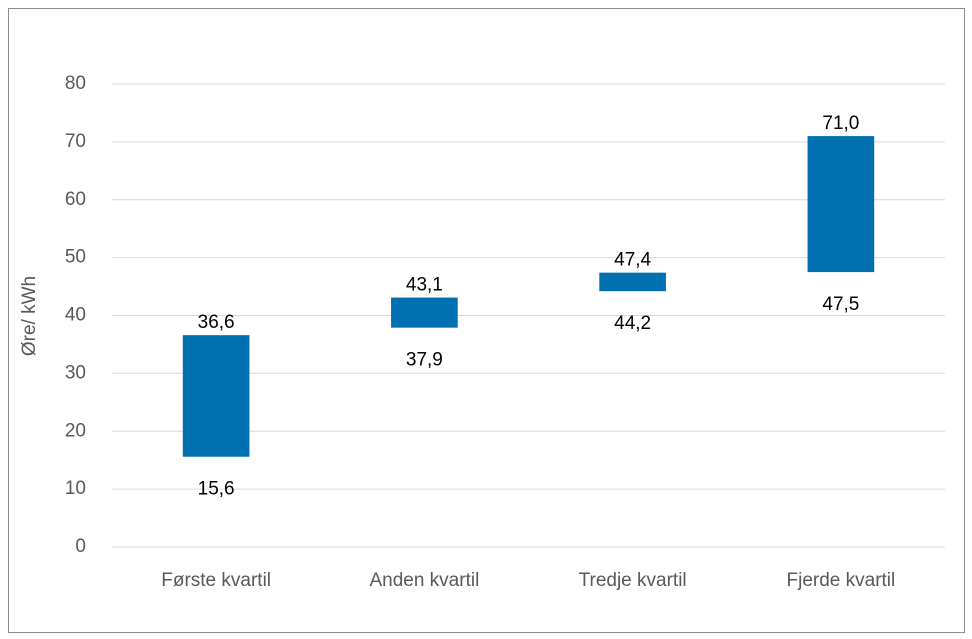 The image size is (972, 639). Describe the element at coordinates (424, 580) in the screenshot. I see `x-tick-label: Anden kvartil` at that location.